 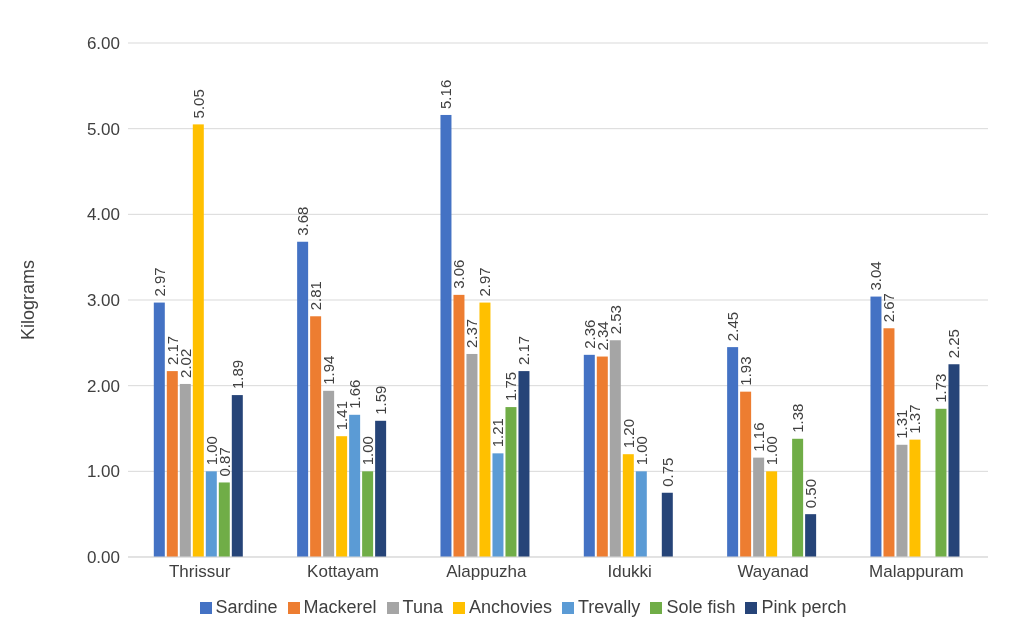 I want to click on legend-label: Tuna, so click(x=422, y=607).